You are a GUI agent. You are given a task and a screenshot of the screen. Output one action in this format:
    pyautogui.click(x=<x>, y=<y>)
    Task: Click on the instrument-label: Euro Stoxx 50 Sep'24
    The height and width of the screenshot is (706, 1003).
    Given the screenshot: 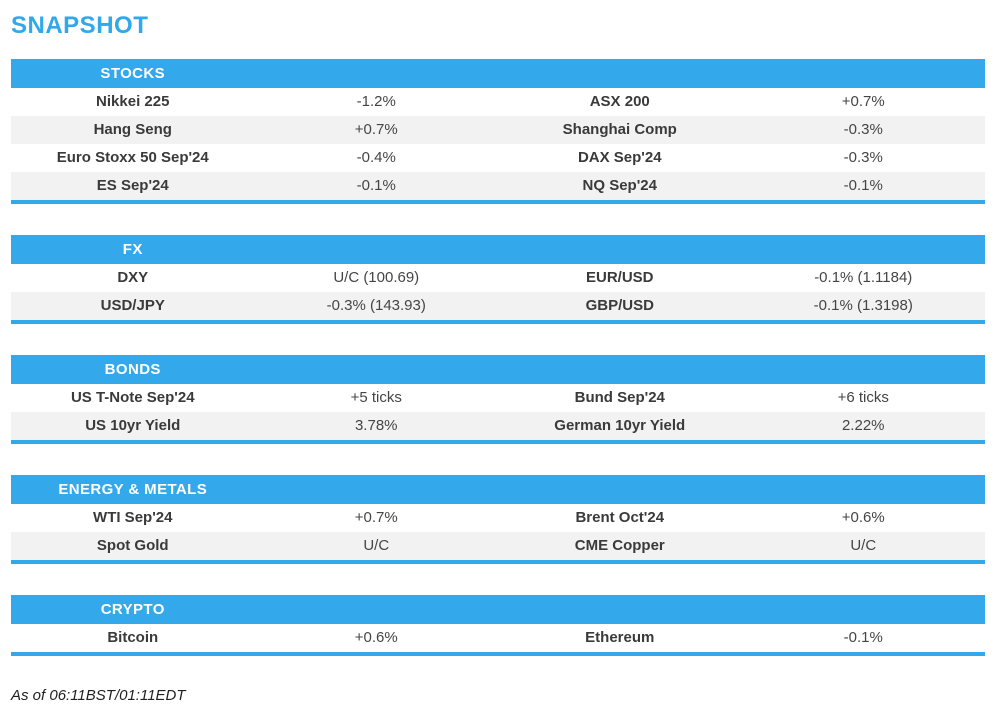 What is the action you would take?
    pyautogui.click(x=132, y=157)
    